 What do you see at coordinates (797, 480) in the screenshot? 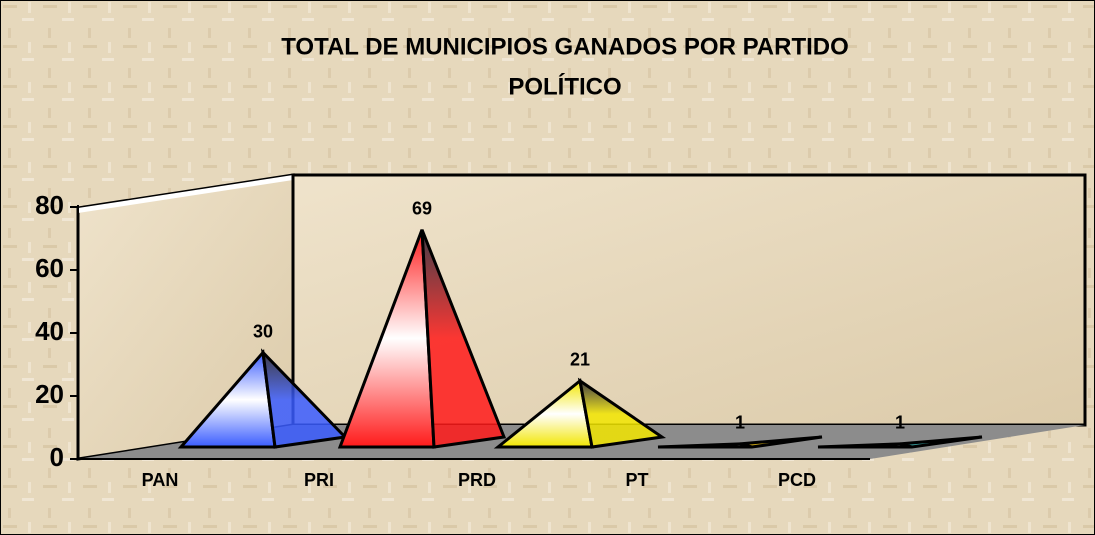
I see `x-tick-label: PCD` at bounding box center [797, 480].